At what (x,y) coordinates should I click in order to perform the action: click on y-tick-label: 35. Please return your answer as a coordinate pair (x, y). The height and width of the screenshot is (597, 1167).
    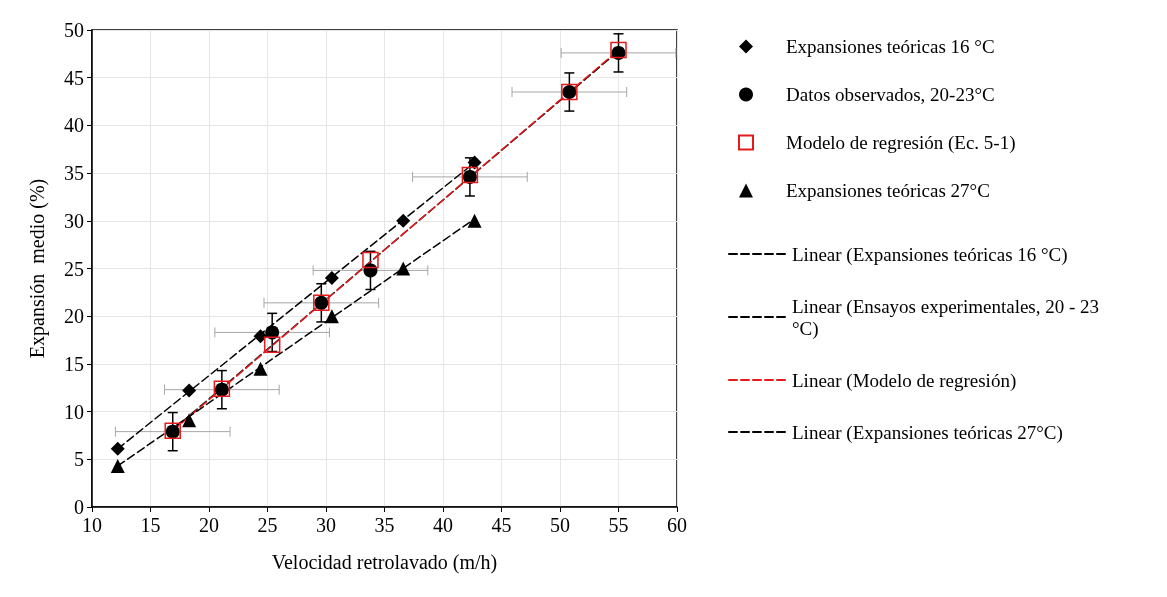
    Looking at the image, I should click on (74, 173).